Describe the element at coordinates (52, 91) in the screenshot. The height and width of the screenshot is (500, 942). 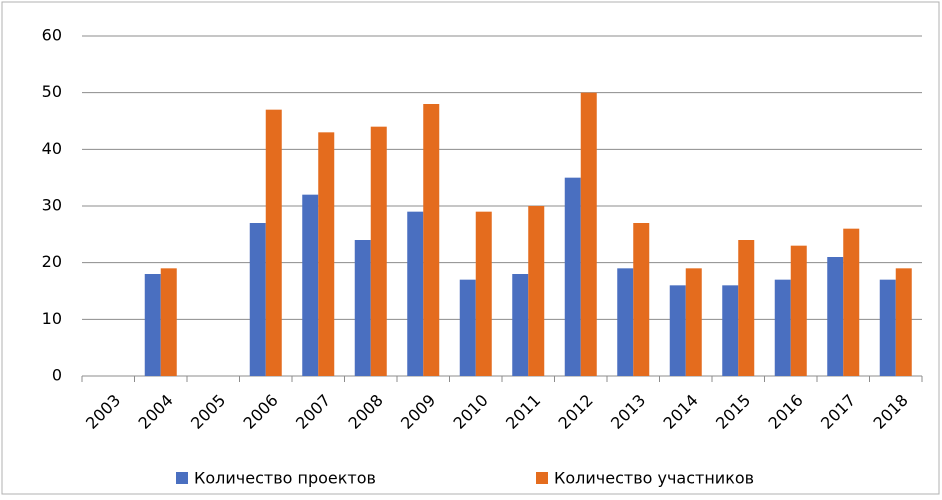
I see `y-tick-label: 50` at that location.